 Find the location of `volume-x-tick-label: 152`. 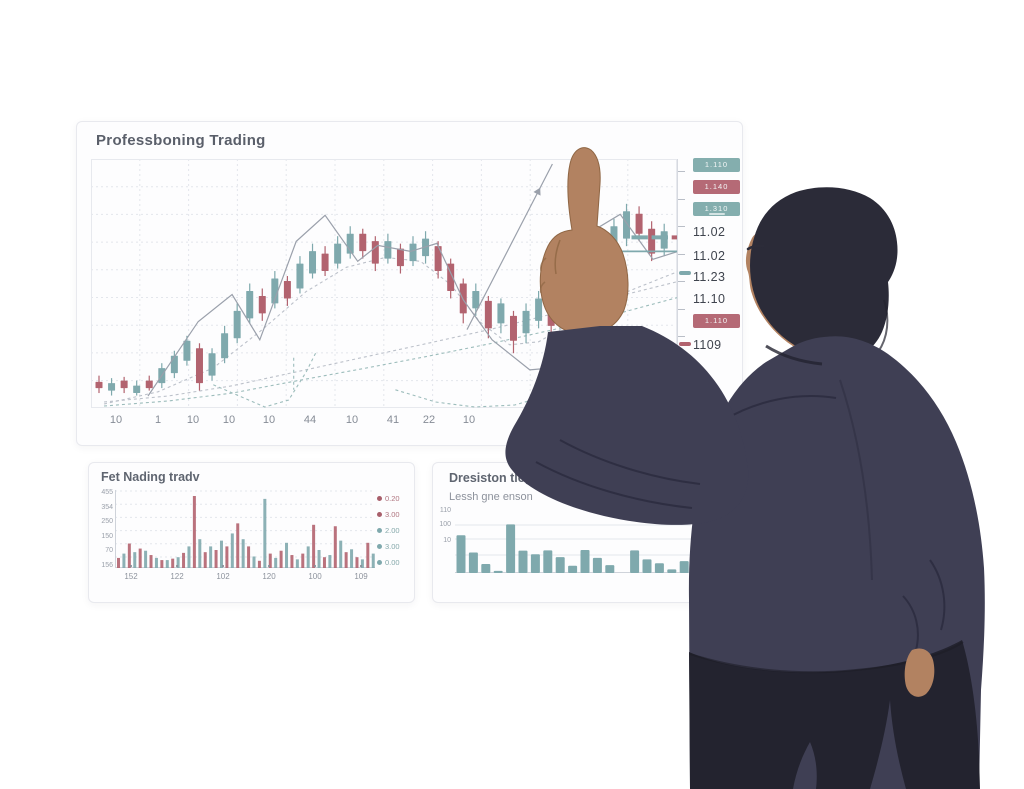

volume-x-tick-label: 152 is located at coordinates (131, 576).